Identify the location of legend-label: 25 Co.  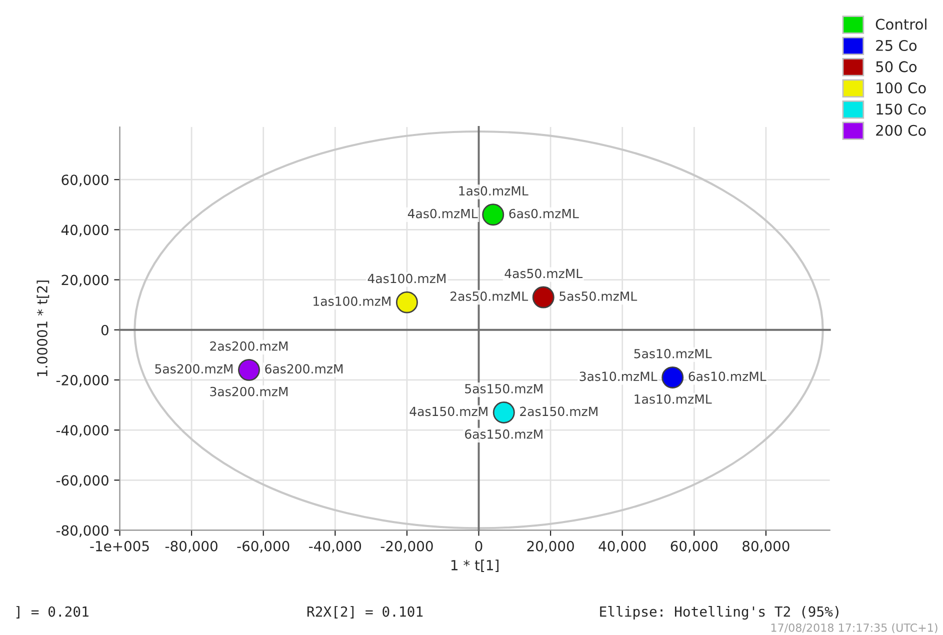
(896, 45).